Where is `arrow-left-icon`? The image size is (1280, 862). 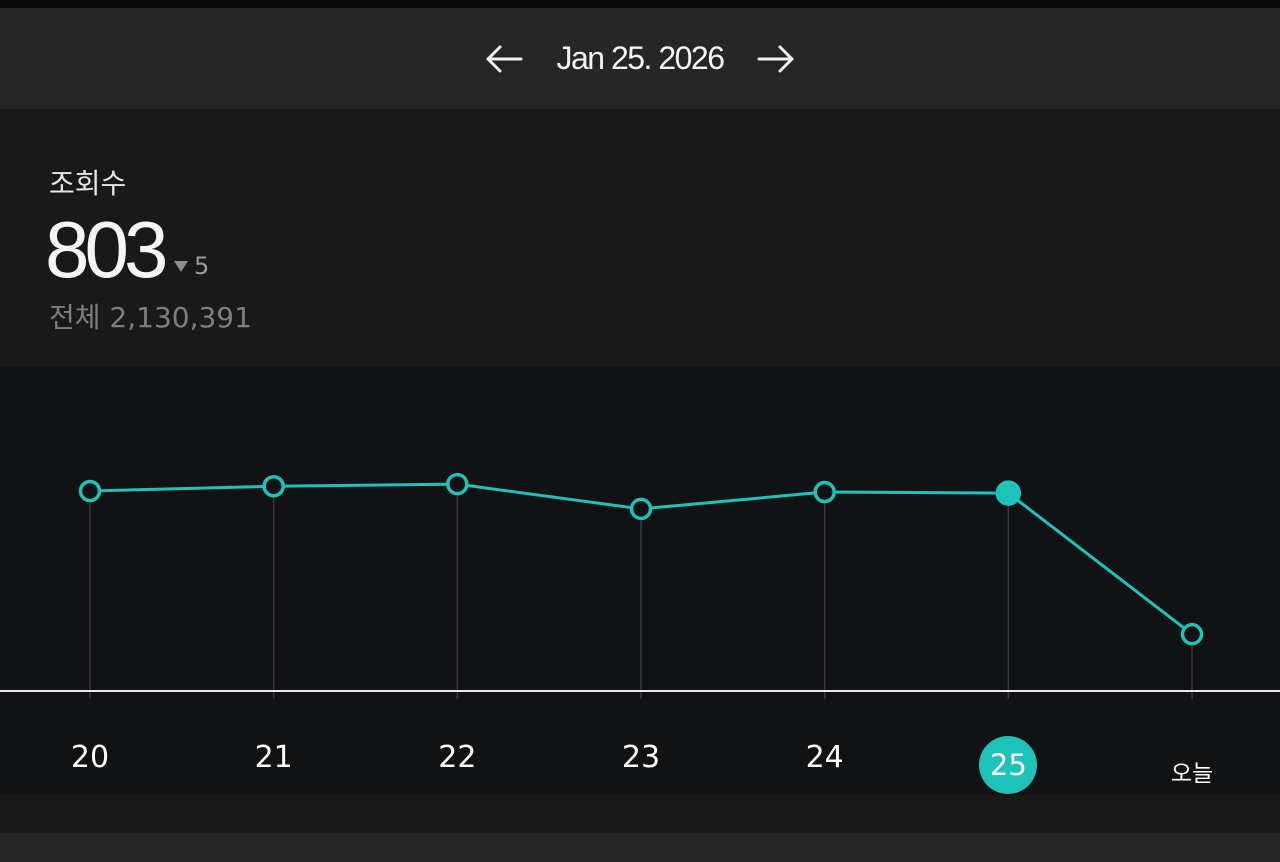 arrow-left-icon is located at coordinates (504, 58).